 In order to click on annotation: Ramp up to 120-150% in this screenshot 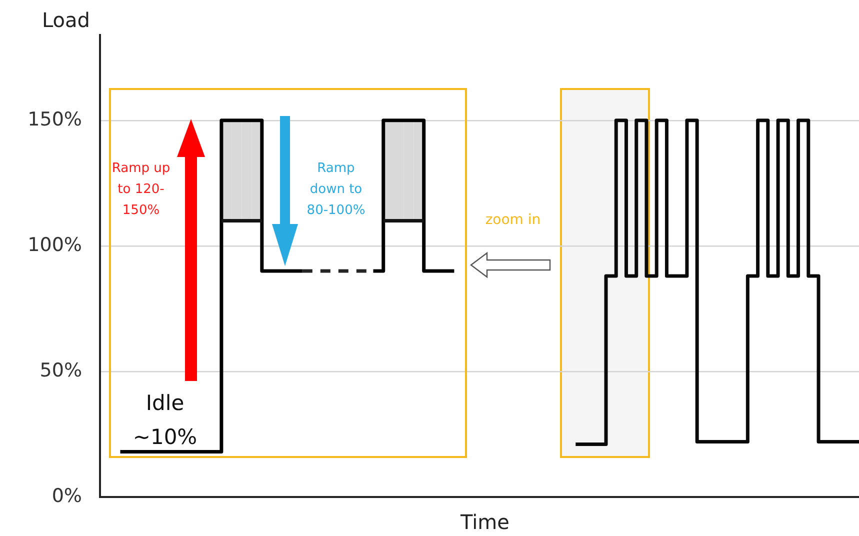, I will do `click(141, 190)`.